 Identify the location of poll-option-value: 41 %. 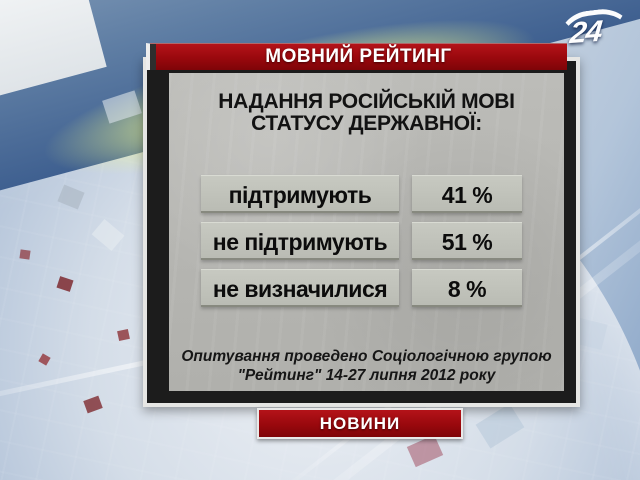
(467, 194).